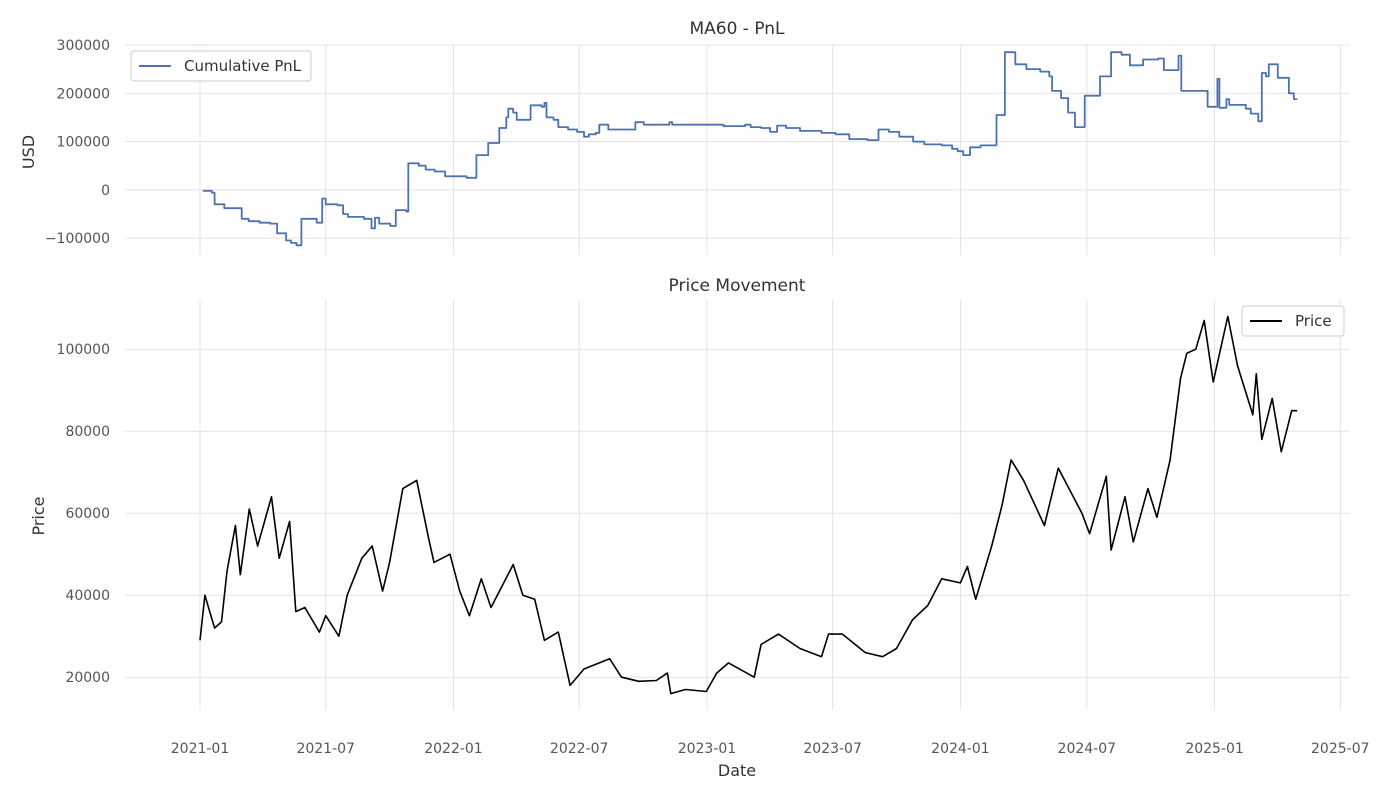  I want to click on pnl-y-tick-label: 300000, so click(83, 46).